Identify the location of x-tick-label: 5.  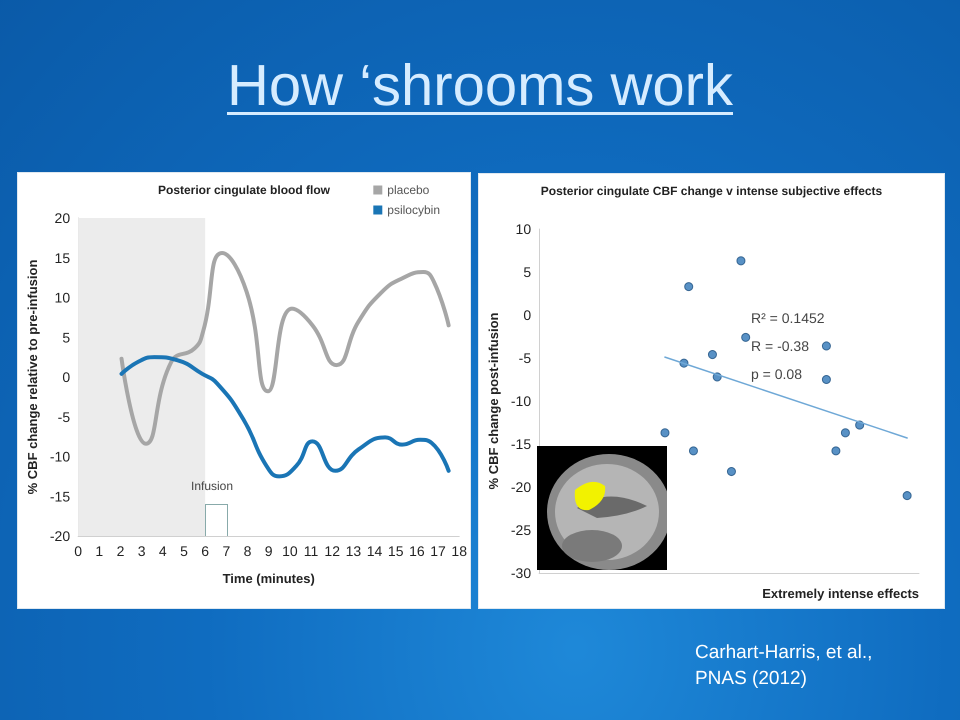
(184, 551).